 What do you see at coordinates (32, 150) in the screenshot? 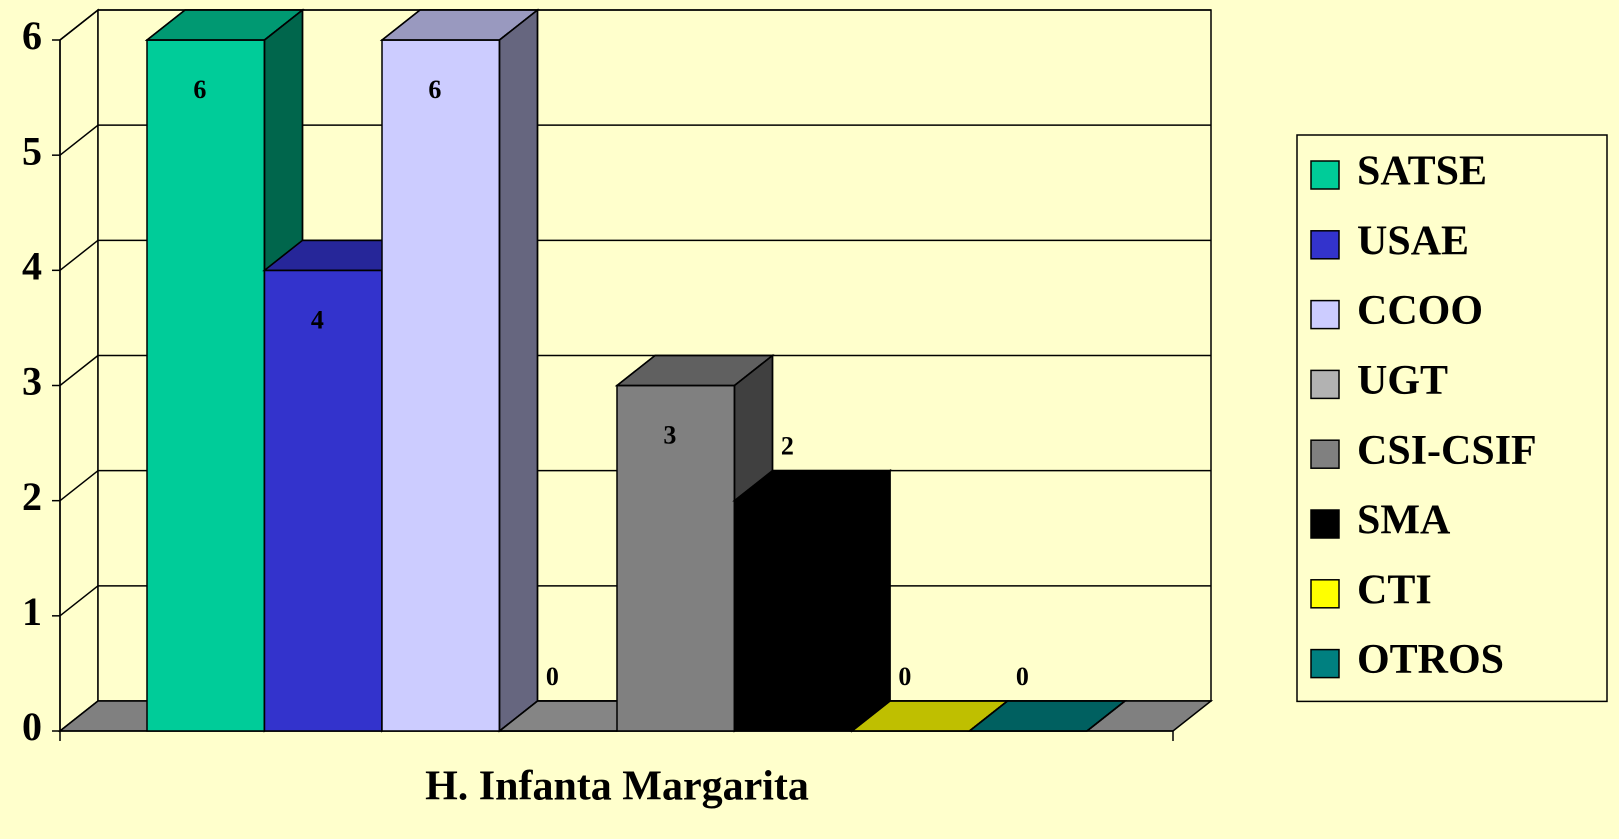
I see `y-tick-label: 5` at bounding box center [32, 150].